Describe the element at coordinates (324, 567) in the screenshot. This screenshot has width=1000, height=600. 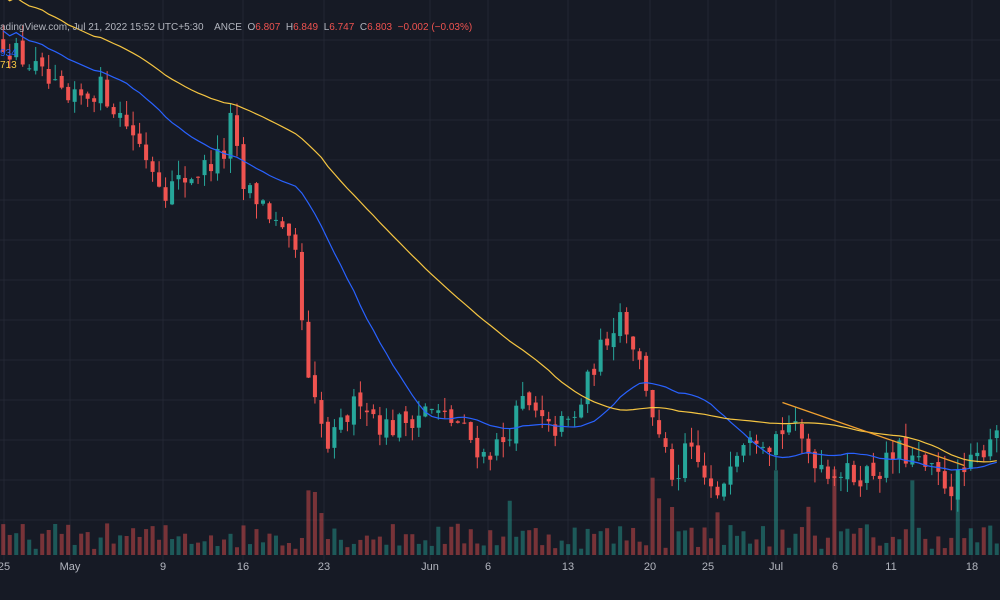
I see `x-tick-label: 23` at that location.